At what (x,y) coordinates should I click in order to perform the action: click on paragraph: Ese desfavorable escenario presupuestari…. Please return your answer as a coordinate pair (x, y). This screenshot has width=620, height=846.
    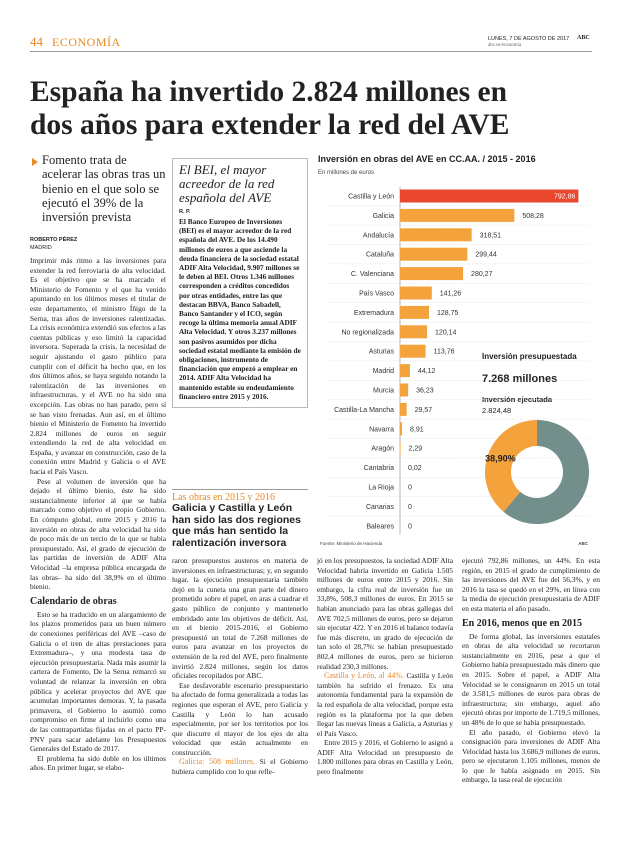
    Looking at the image, I should click on (240, 719).